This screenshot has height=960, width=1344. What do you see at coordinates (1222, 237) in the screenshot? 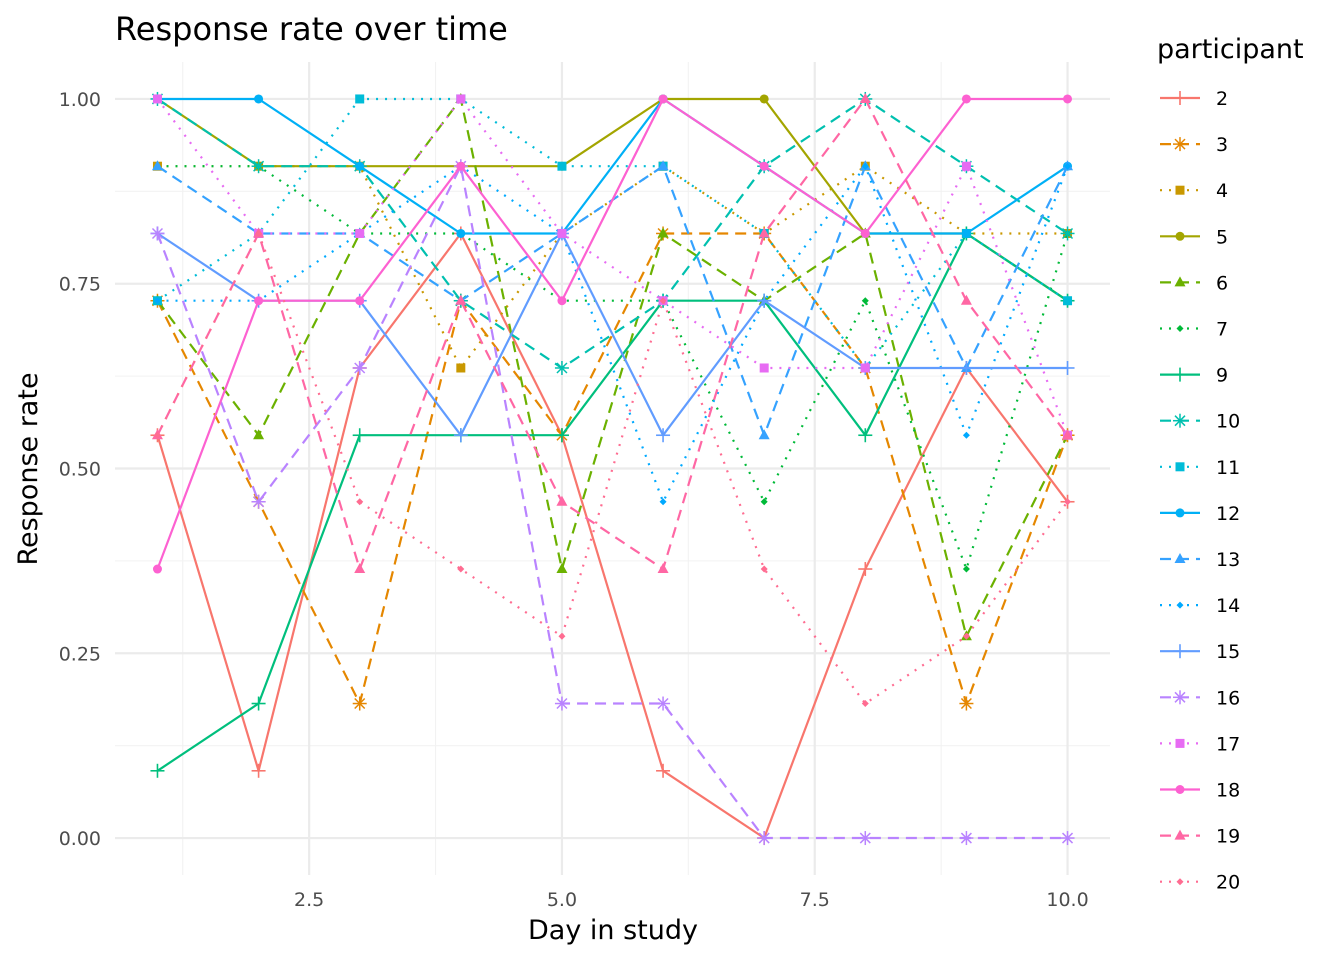
I see `legend-label: 5` at bounding box center [1222, 237].